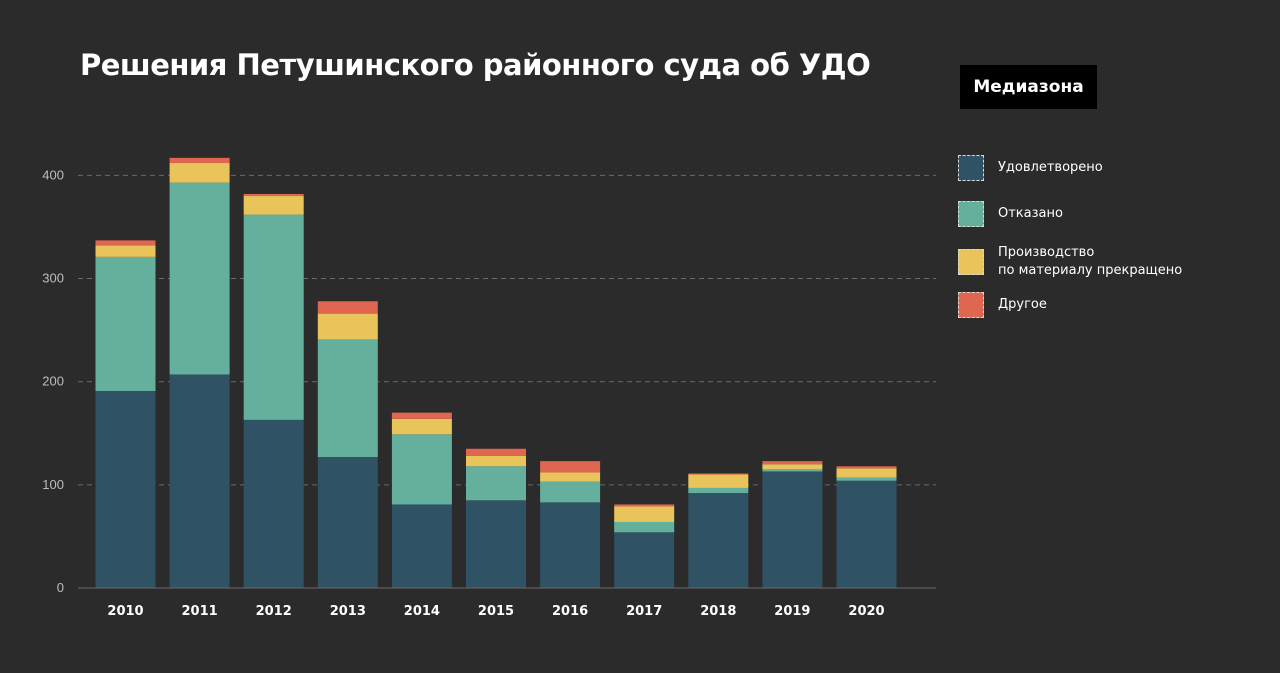 This screenshot has height=673, width=1280. I want to click on legend-item-terminated: Производство по материалу прекращено, so click(1070, 262).